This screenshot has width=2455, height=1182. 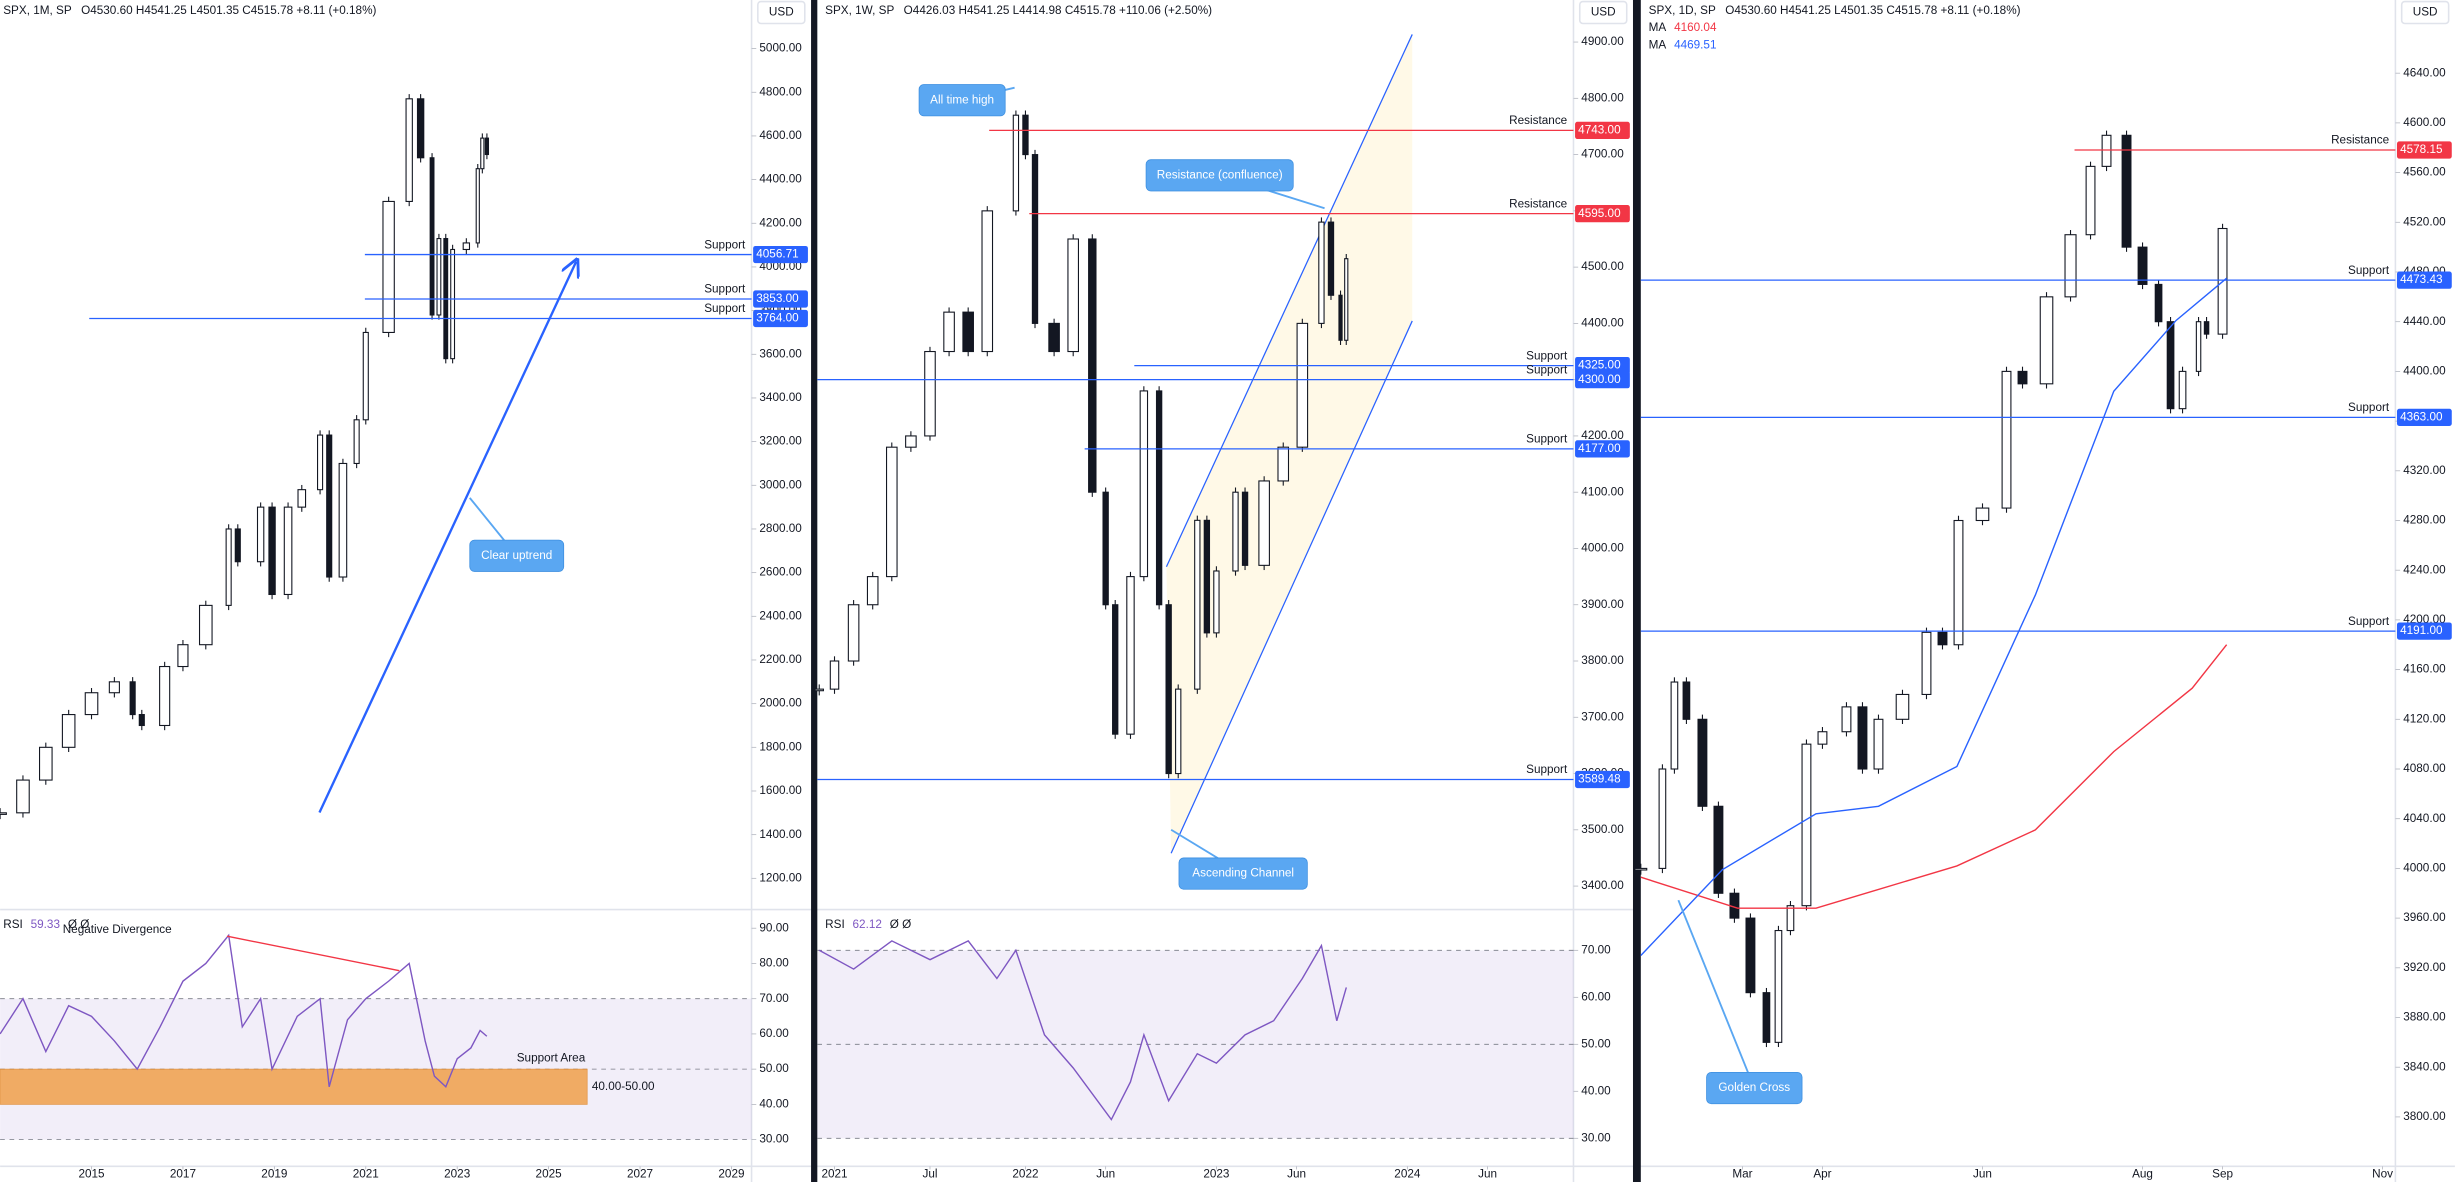 I want to click on rsi-y-tick-label: 40.00, so click(x=1596, y=1090).